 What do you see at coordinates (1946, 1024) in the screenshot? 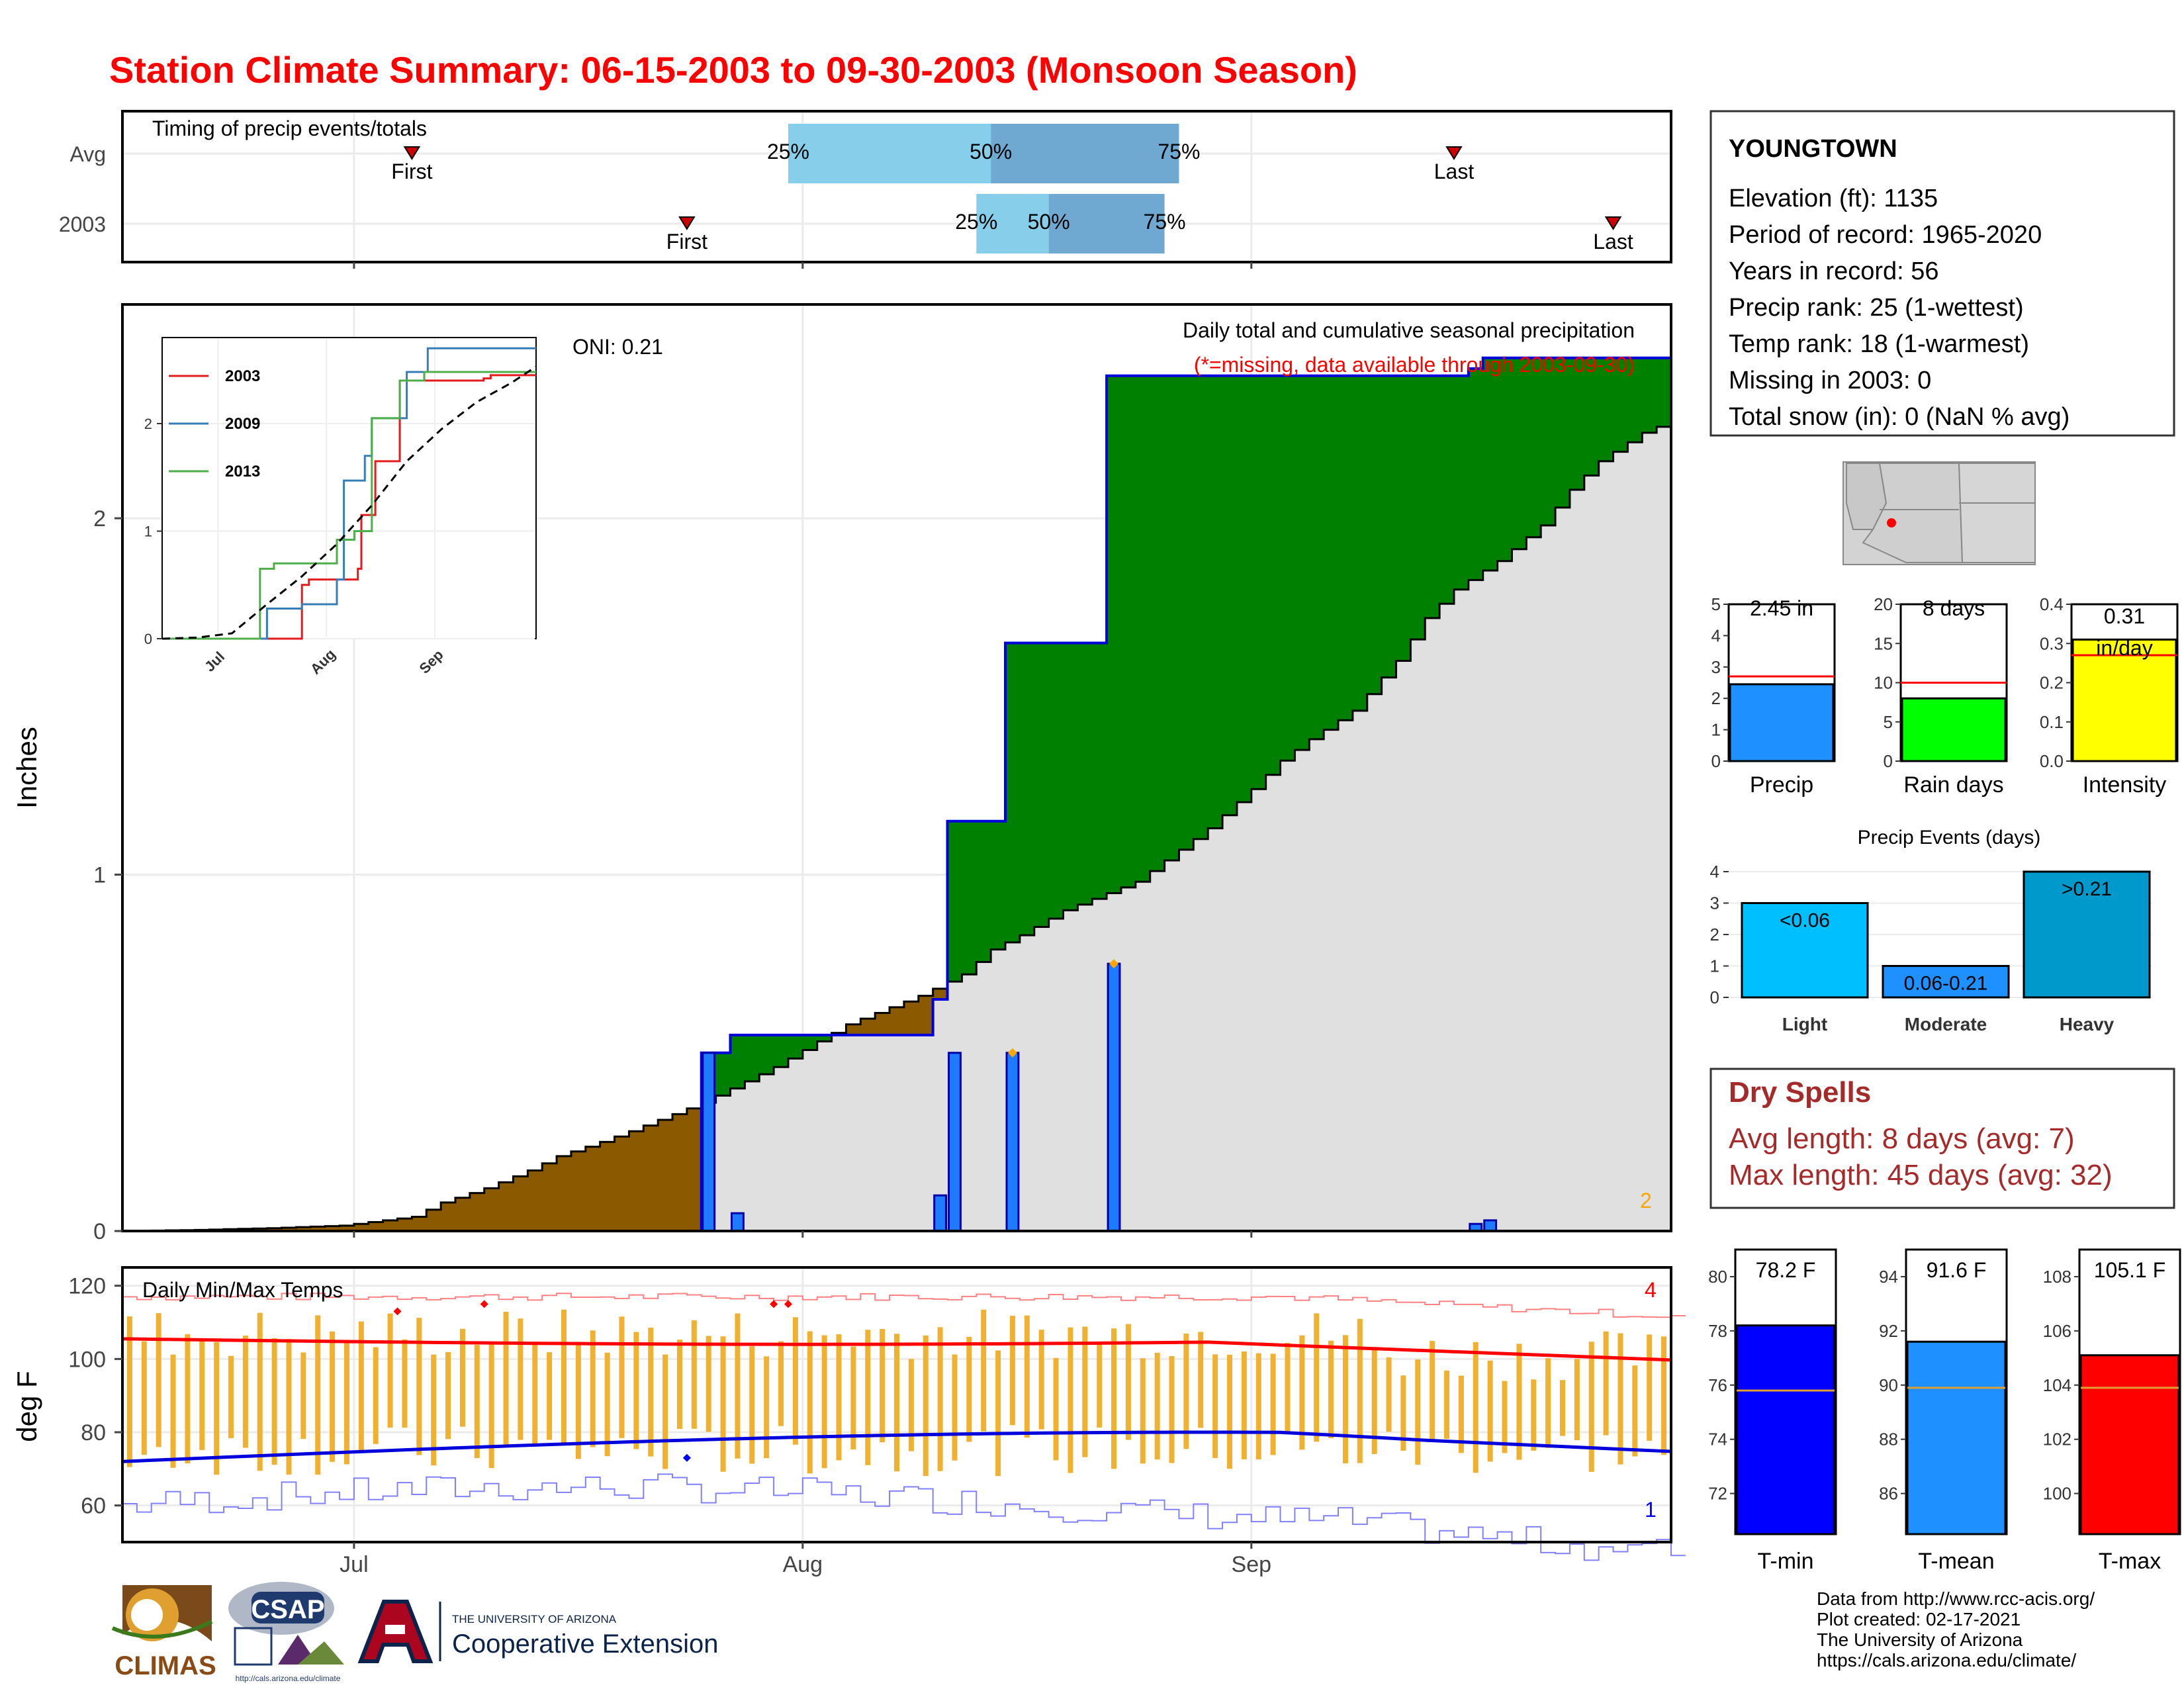
I see `events-category-label: Moderate` at bounding box center [1946, 1024].